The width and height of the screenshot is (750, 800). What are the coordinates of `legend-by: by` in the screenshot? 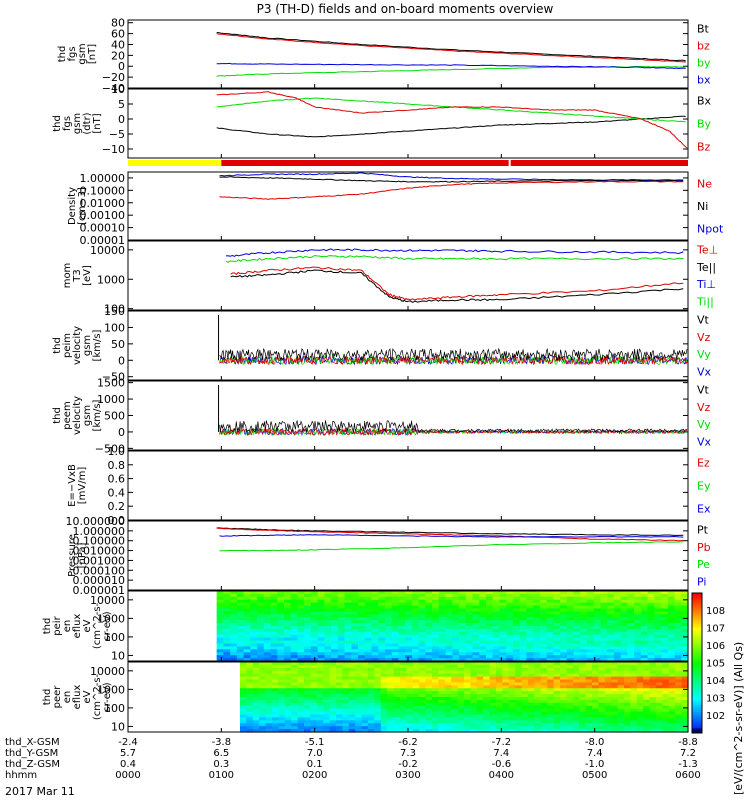 It's located at (704, 63).